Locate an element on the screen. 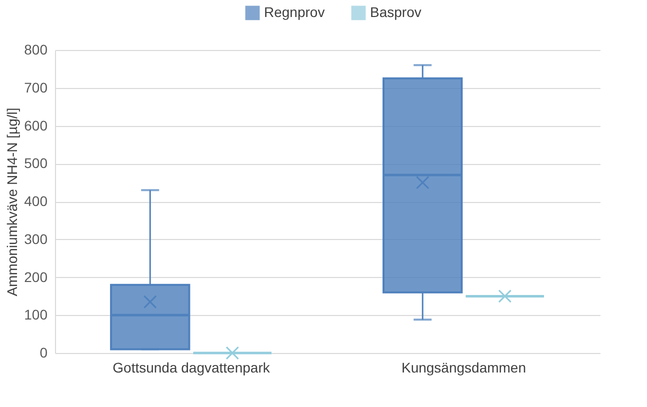 Image resolution: width=647 pixels, height=407 pixels. y-tick-label: 700 is located at coordinates (36, 87).